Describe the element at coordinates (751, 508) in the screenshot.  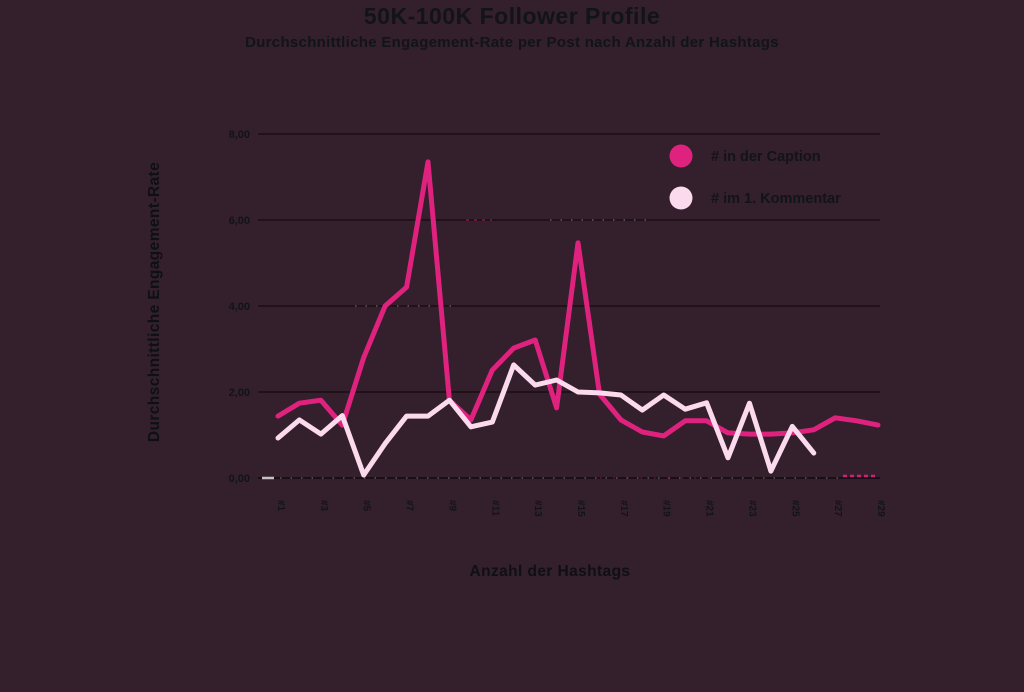
I see `x-tick-label: #23` at that location.